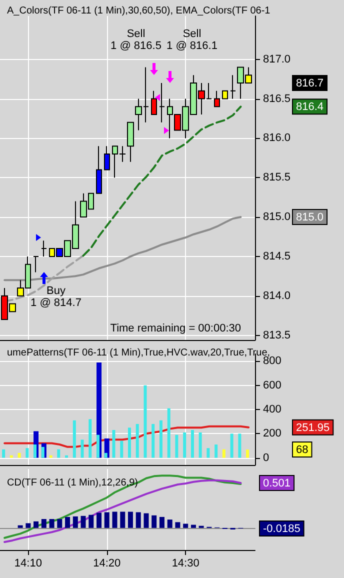 This screenshot has height=578, width=344. What do you see at coordinates (139, 11) in the screenshot?
I see `chart-title: A_Colors(TF 06-11 (1 Min),30,60,50), EMA_Colors(TF 06-1` at bounding box center [139, 11].